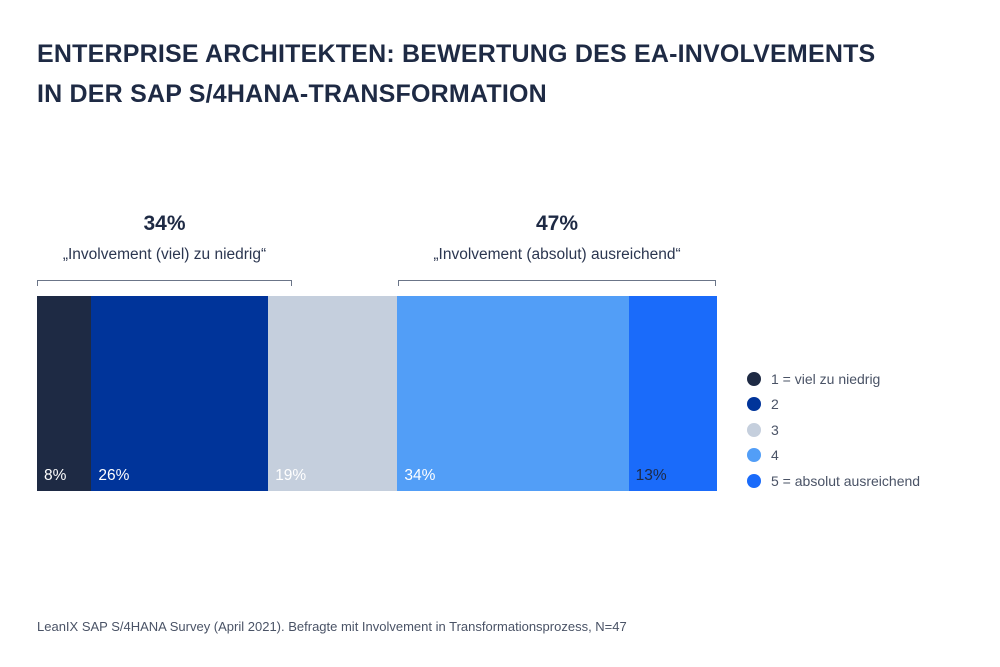  What do you see at coordinates (846, 480) in the screenshot?
I see `legend-label-5: 5 = absolut ausreichend` at bounding box center [846, 480].